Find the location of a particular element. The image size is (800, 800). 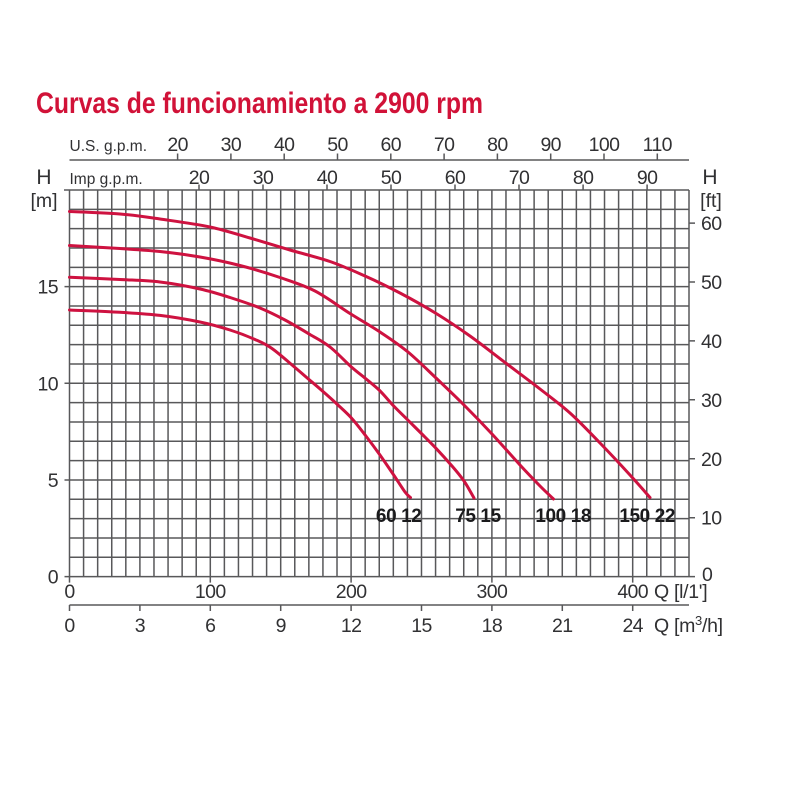

svg-text: 100 18 is located at coordinates (563, 516).